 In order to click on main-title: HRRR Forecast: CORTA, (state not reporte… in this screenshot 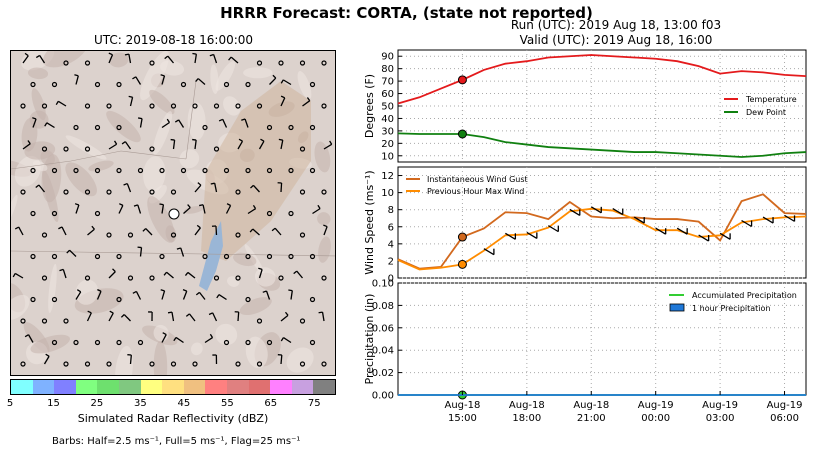, I will do `click(406, 13)`.